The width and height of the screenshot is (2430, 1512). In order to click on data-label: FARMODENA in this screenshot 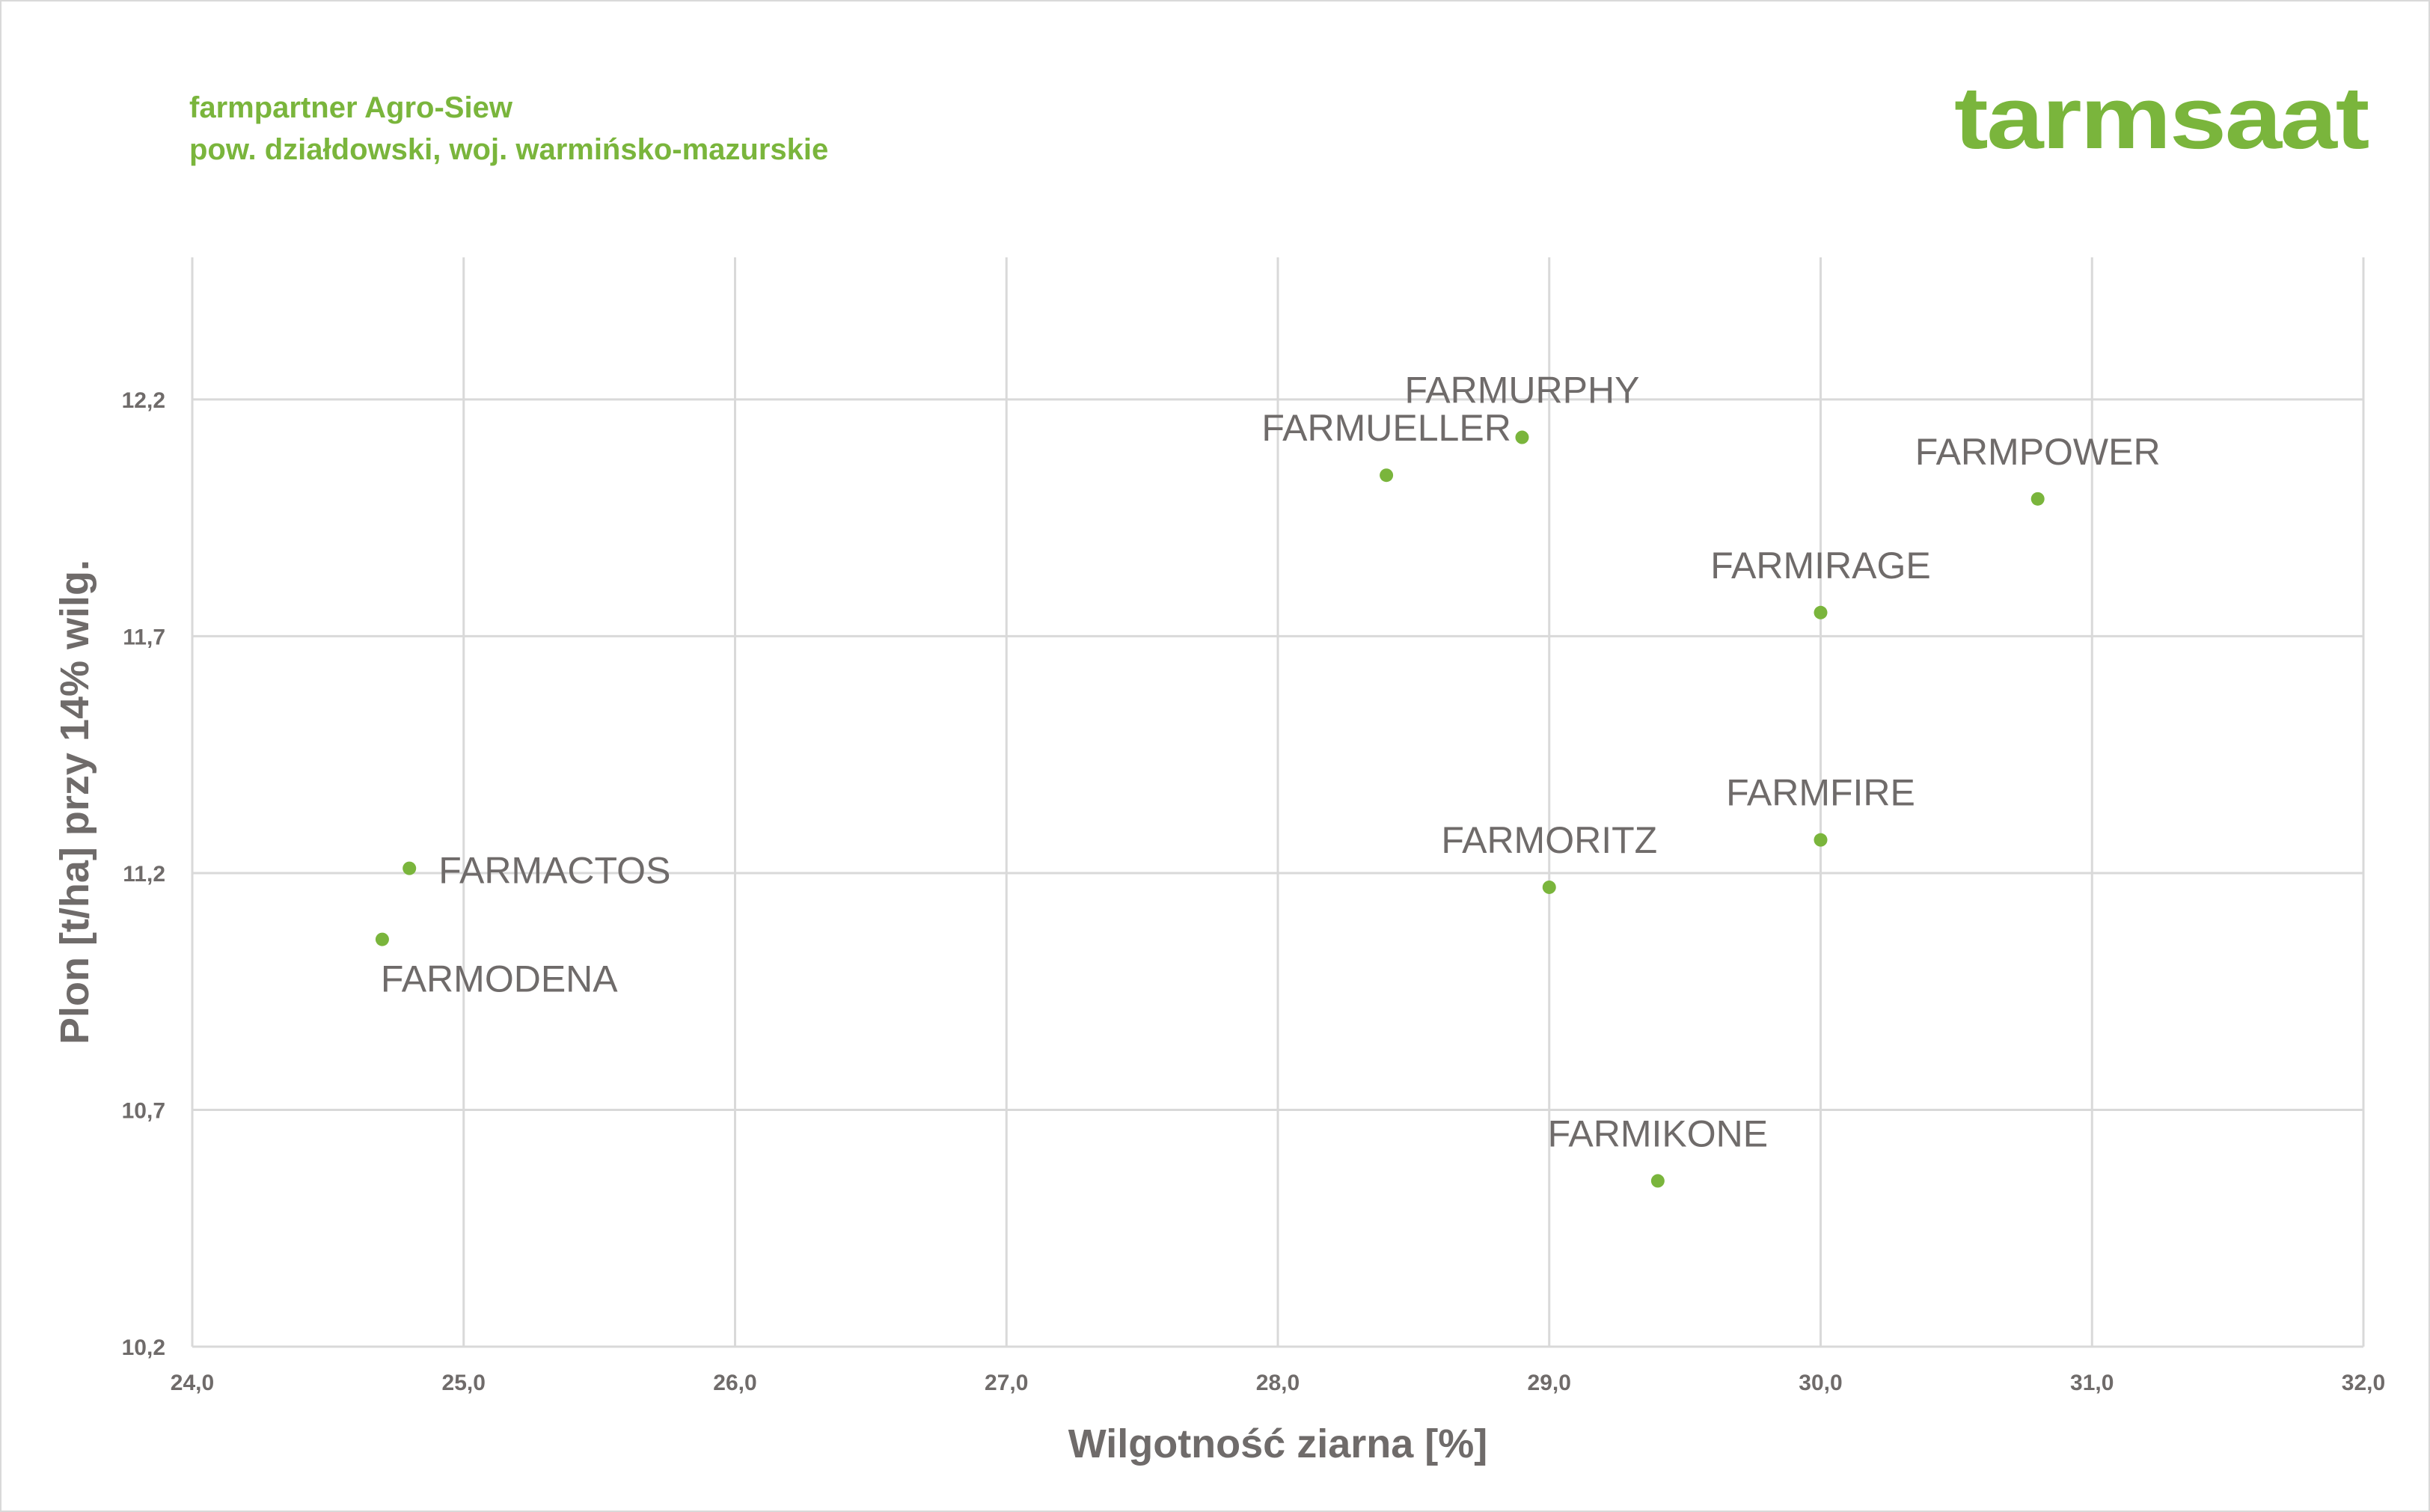, I will do `click(499, 979)`.